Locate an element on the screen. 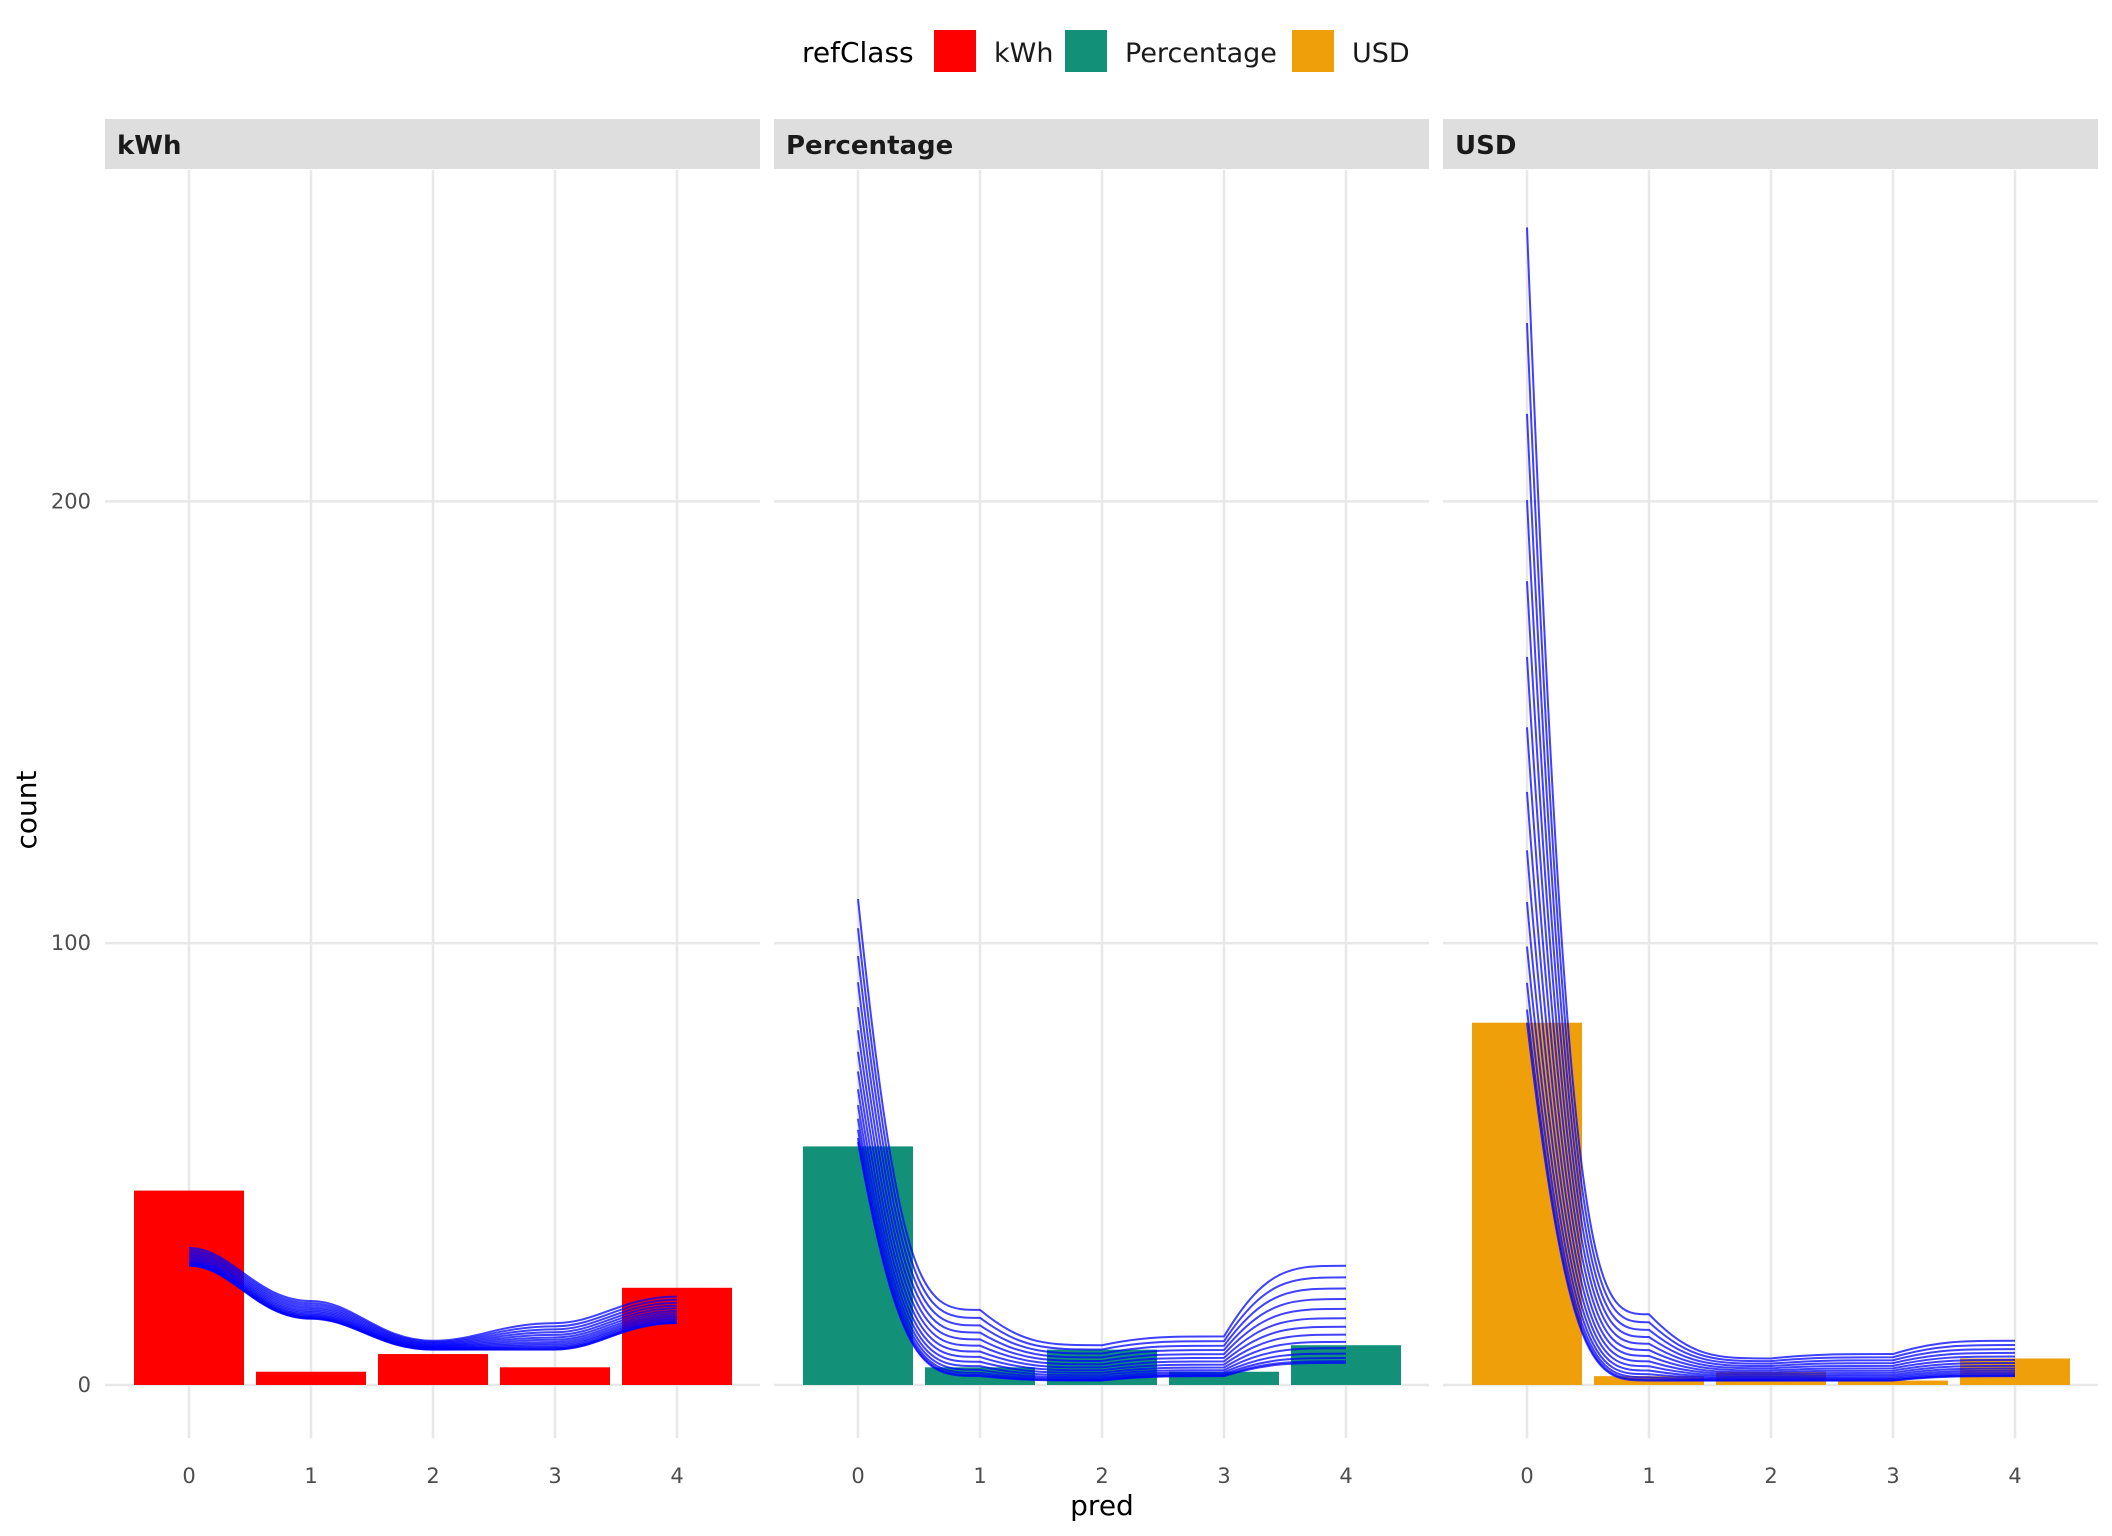 This screenshot has height=1536, width=2112. y-tick-label-100: 100 is located at coordinates (71, 943).